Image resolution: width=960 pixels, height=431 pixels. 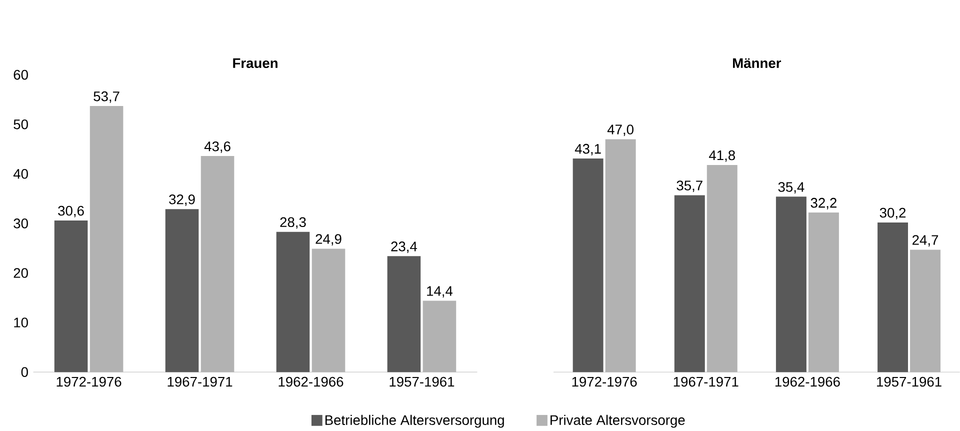 What do you see at coordinates (20, 174) in the screenshot?
I see `y-tick-label: 40` at bounding box center [20, 174].